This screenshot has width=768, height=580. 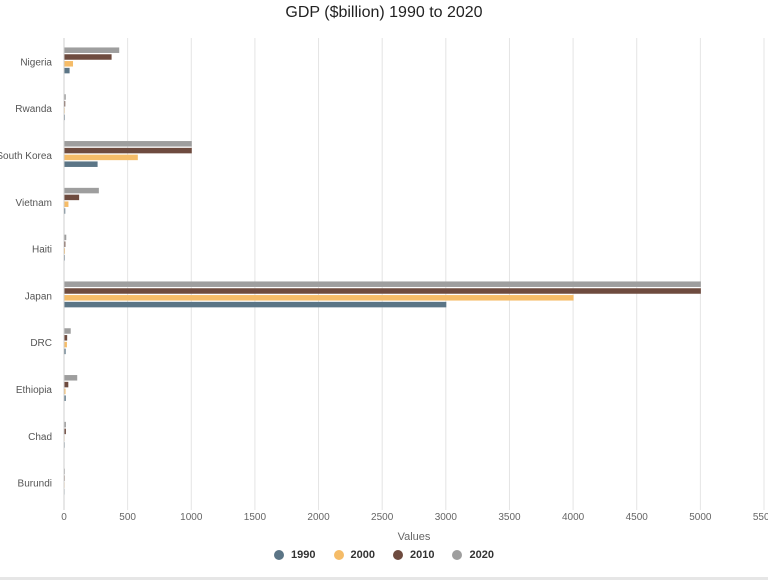 What do you see at coordinates (69, 64) in the screenshot?
I see `bar-nigeria-2000` at bounding box center [69, 64].